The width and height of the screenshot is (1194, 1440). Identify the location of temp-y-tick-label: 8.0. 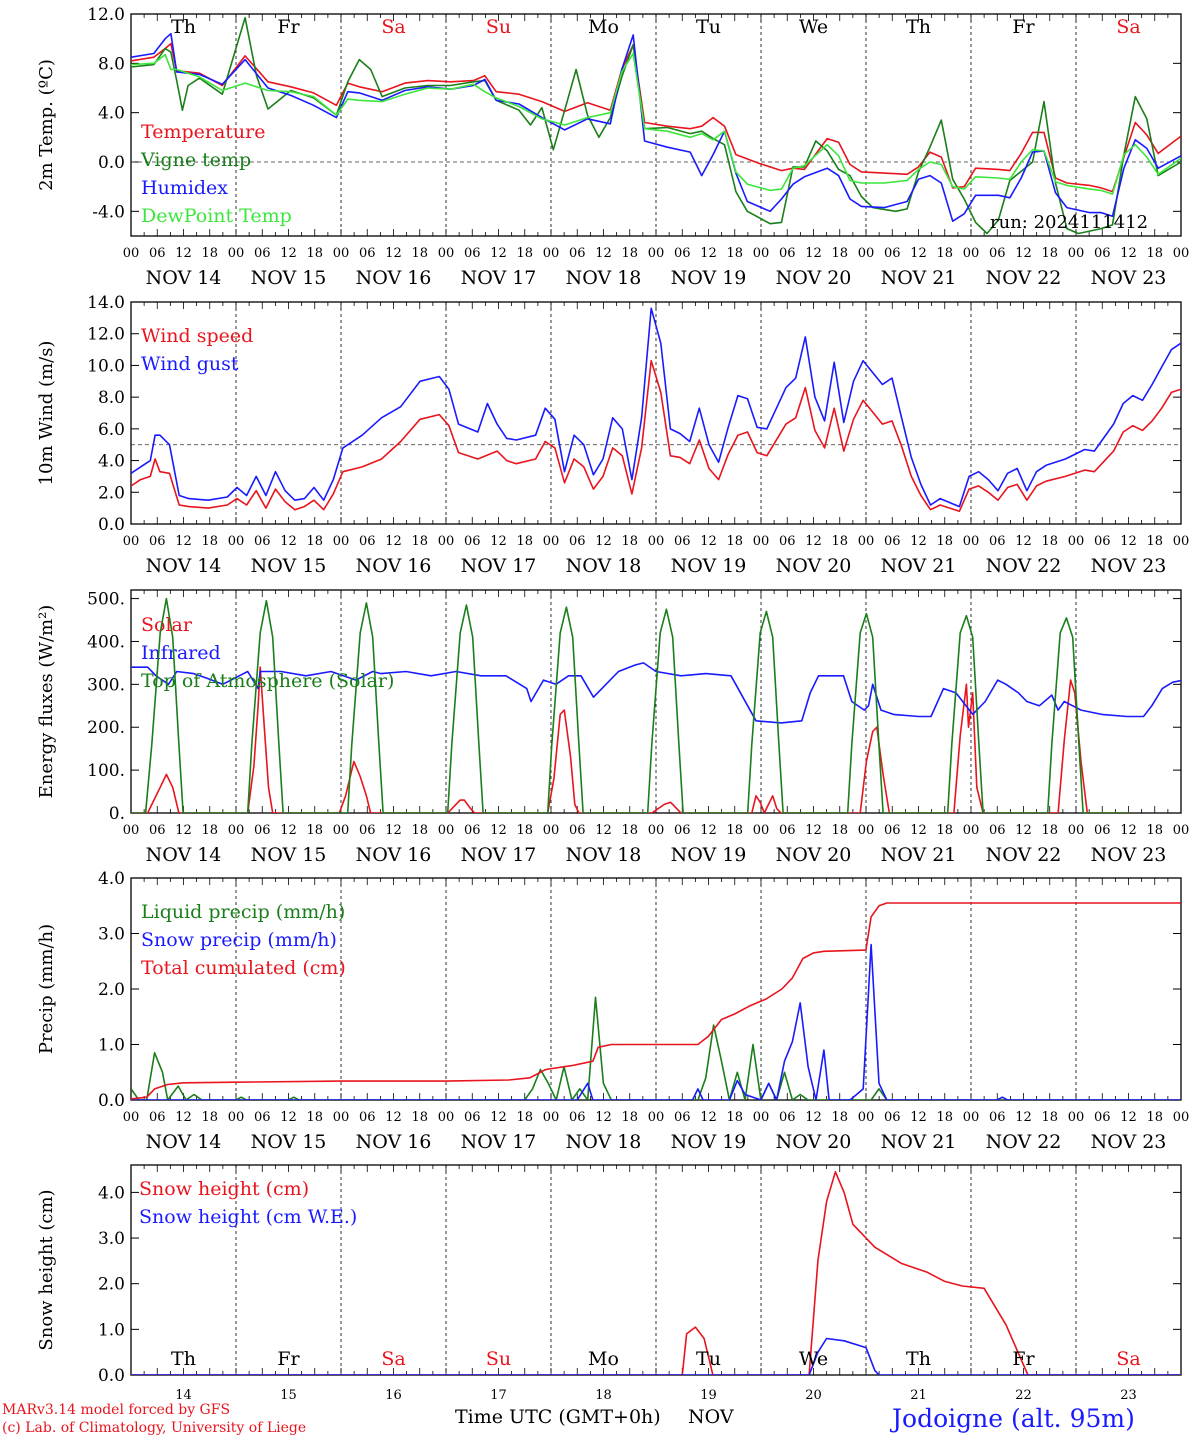
(111, 64).